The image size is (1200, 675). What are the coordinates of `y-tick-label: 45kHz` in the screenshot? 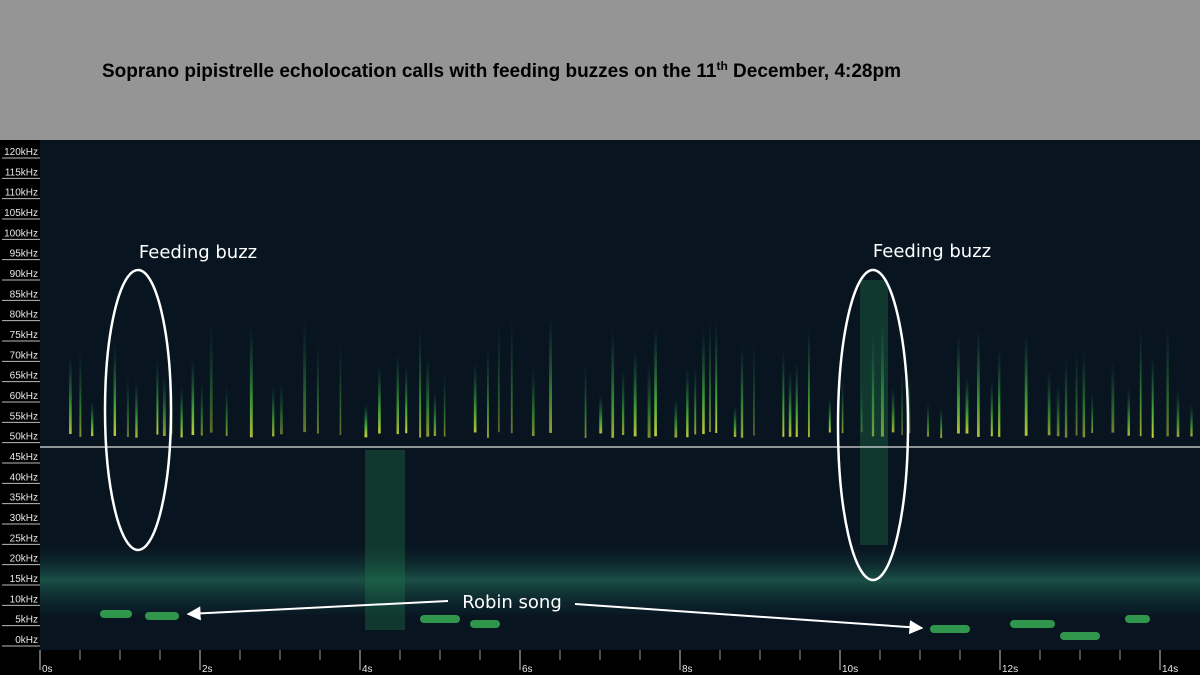 It's located at (24, 457).